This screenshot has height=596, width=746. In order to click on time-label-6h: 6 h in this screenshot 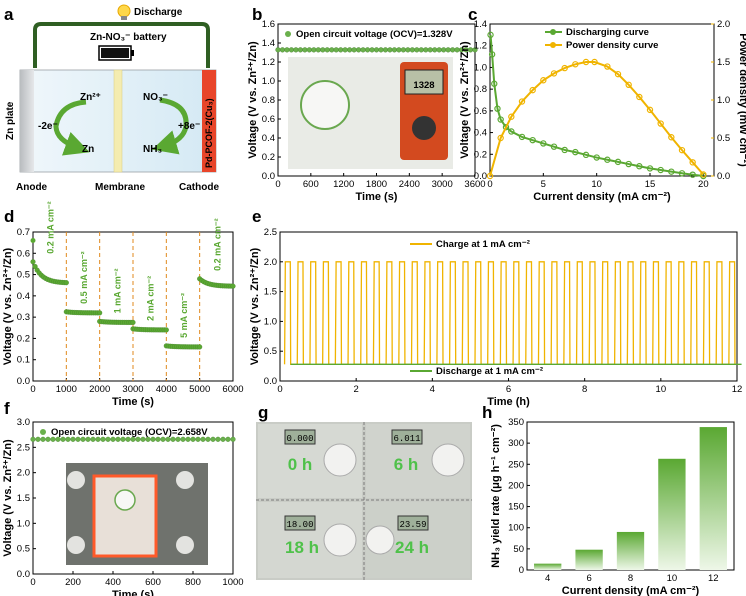, I will do `click(406, 464)`.